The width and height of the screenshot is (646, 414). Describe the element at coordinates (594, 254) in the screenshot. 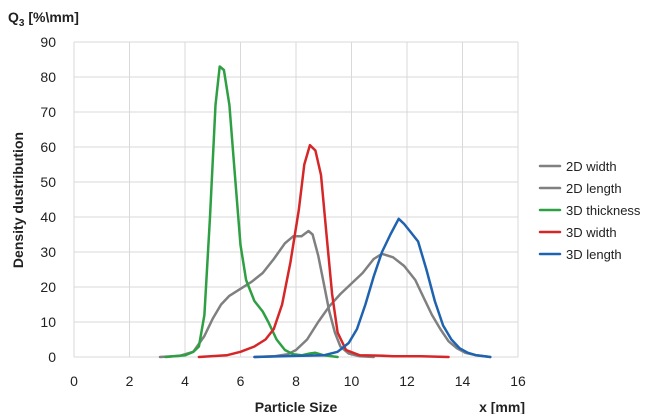

I see `legend-entry: 3D length` at that location.